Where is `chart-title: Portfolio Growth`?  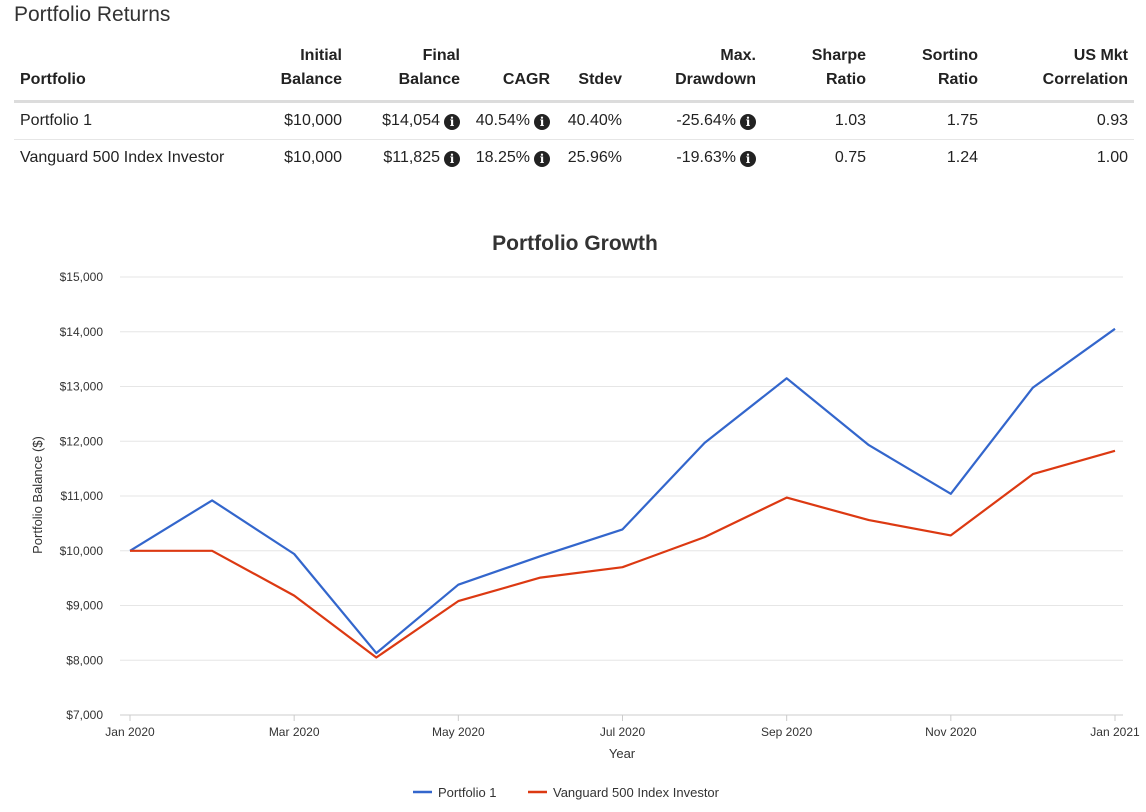
chart-title: Portfolio Growth is located at coordinates (575, 243).